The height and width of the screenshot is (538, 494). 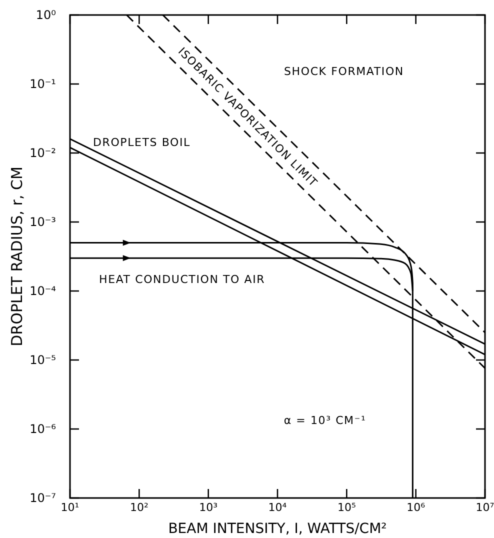 What do you see at coordinates (142, 142) in the screenshot?
I see `annotation: DROPLETS BOIL` at bounding box center [142, 142].